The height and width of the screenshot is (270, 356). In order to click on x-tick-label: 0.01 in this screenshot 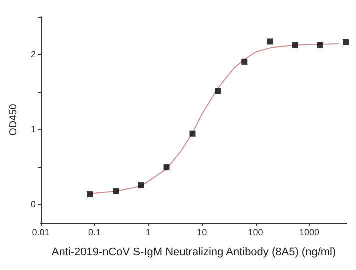, I will do `click(41, 233)`.